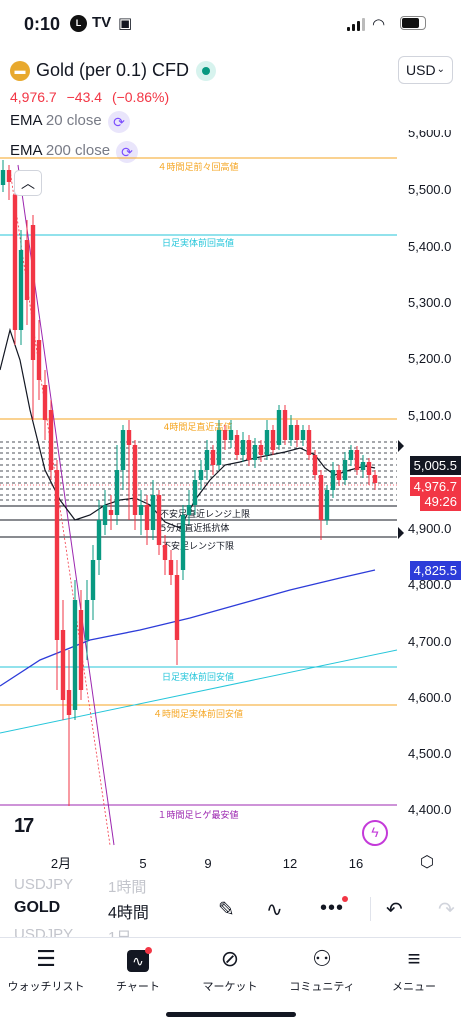 Image resolution: width=461 pixels, height=1024 pixels. Describe the element at coordinates (206, 71) in the screenshot. I see `market-open-icon` at that location.